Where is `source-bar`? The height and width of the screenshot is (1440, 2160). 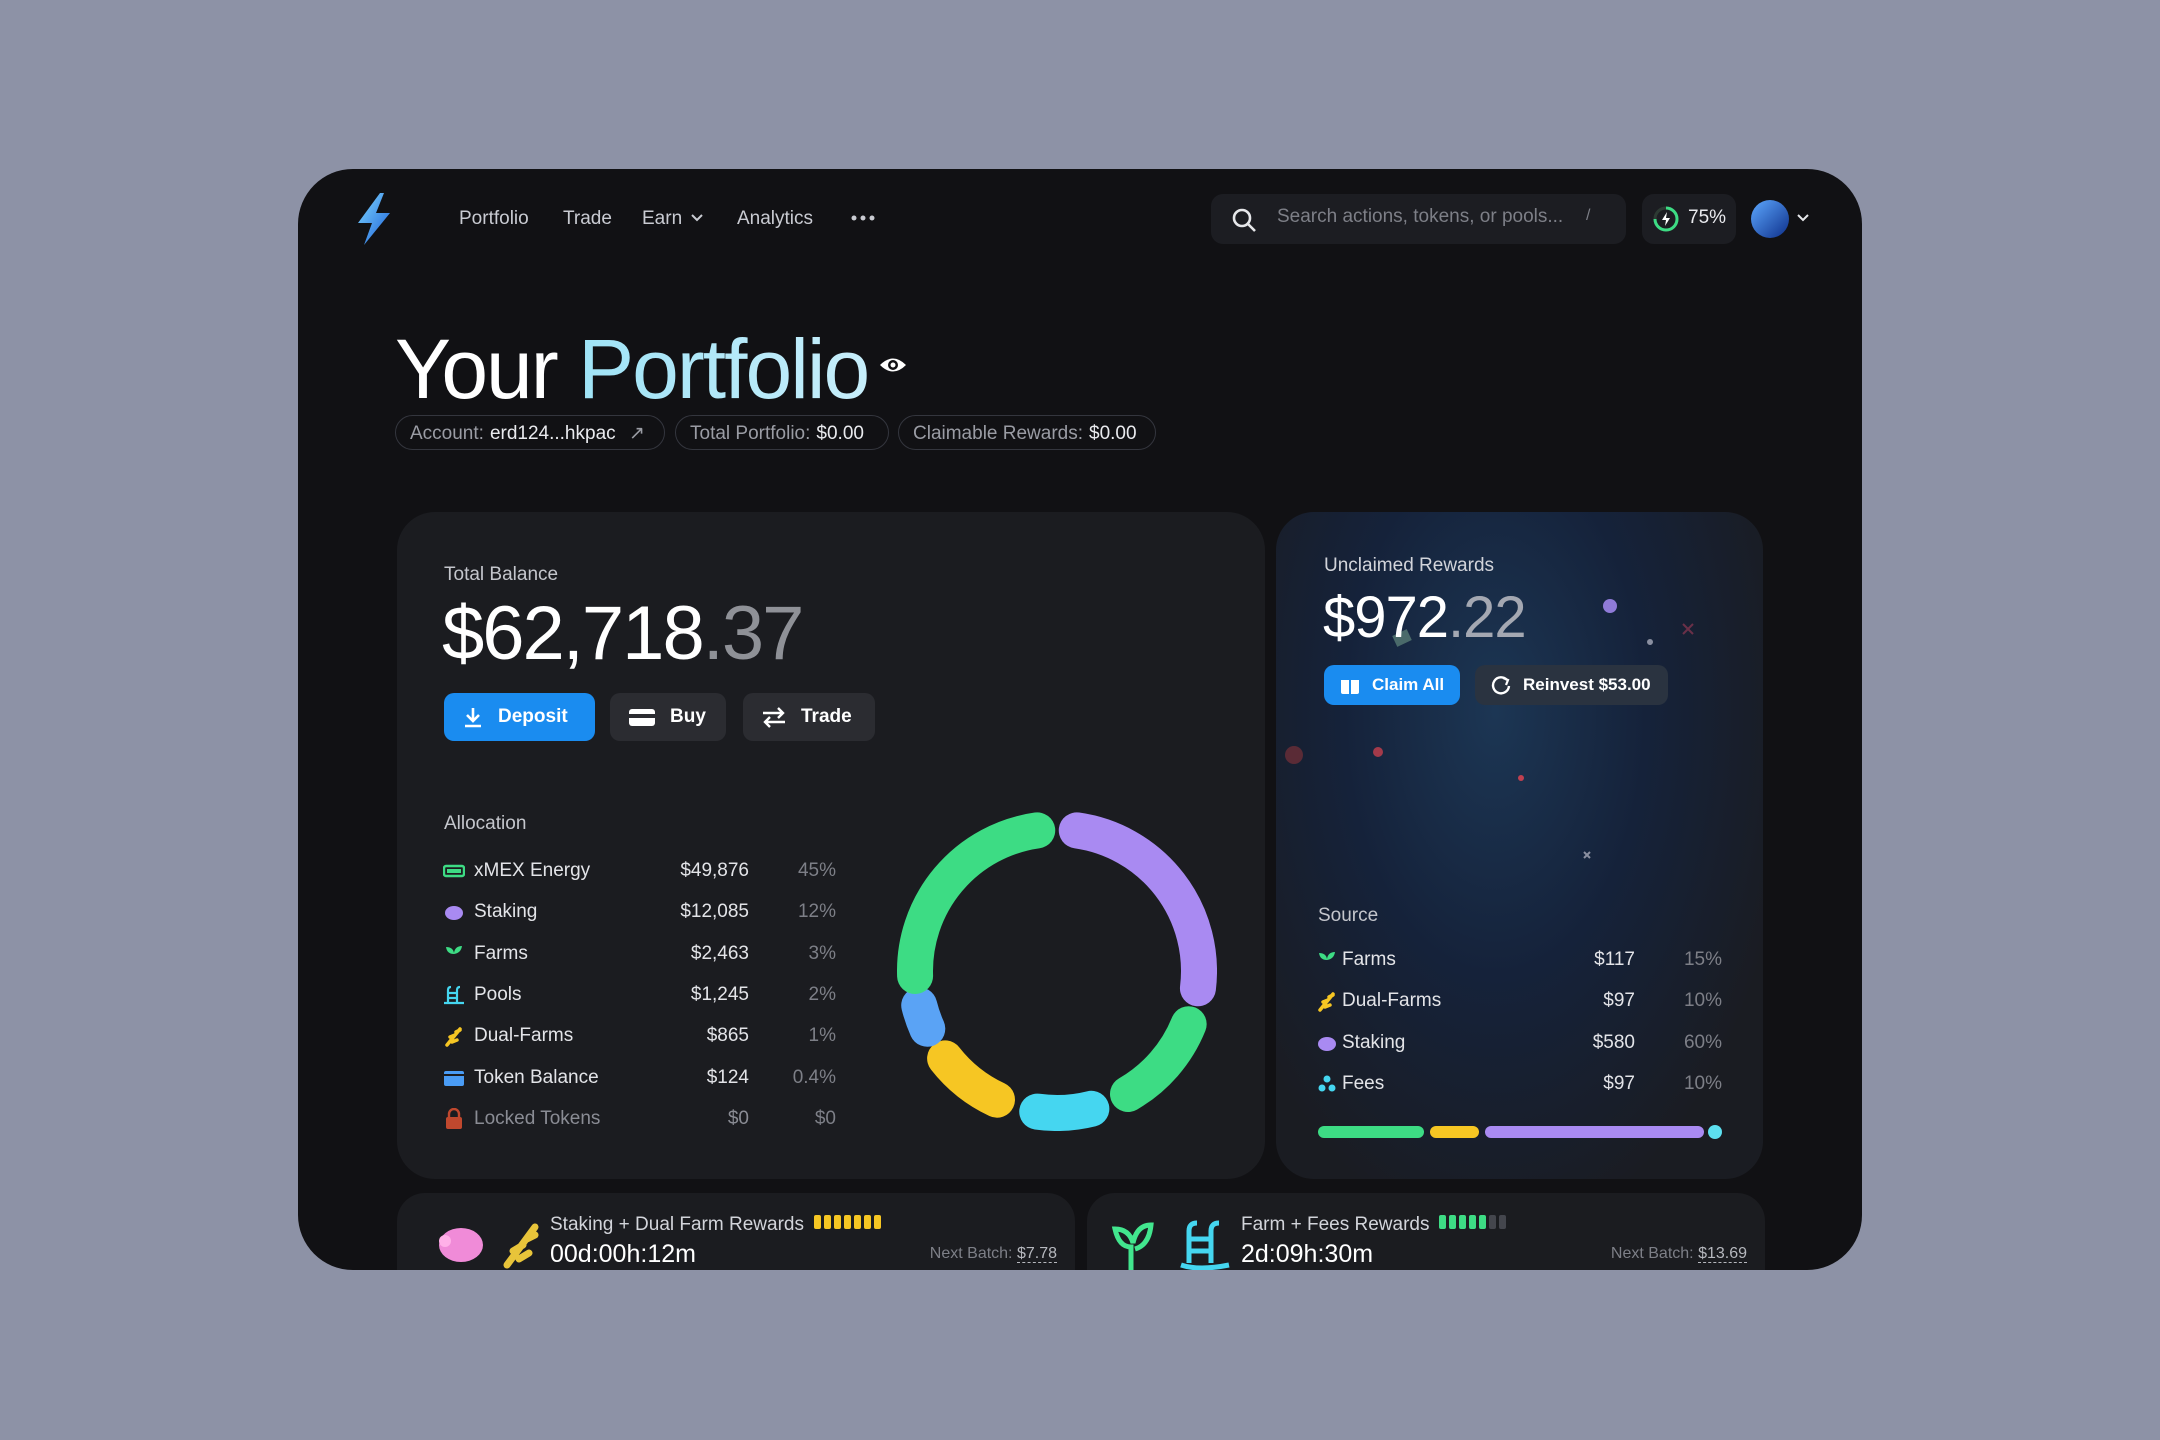 source-bar is located at coordinates (1520, 1132).